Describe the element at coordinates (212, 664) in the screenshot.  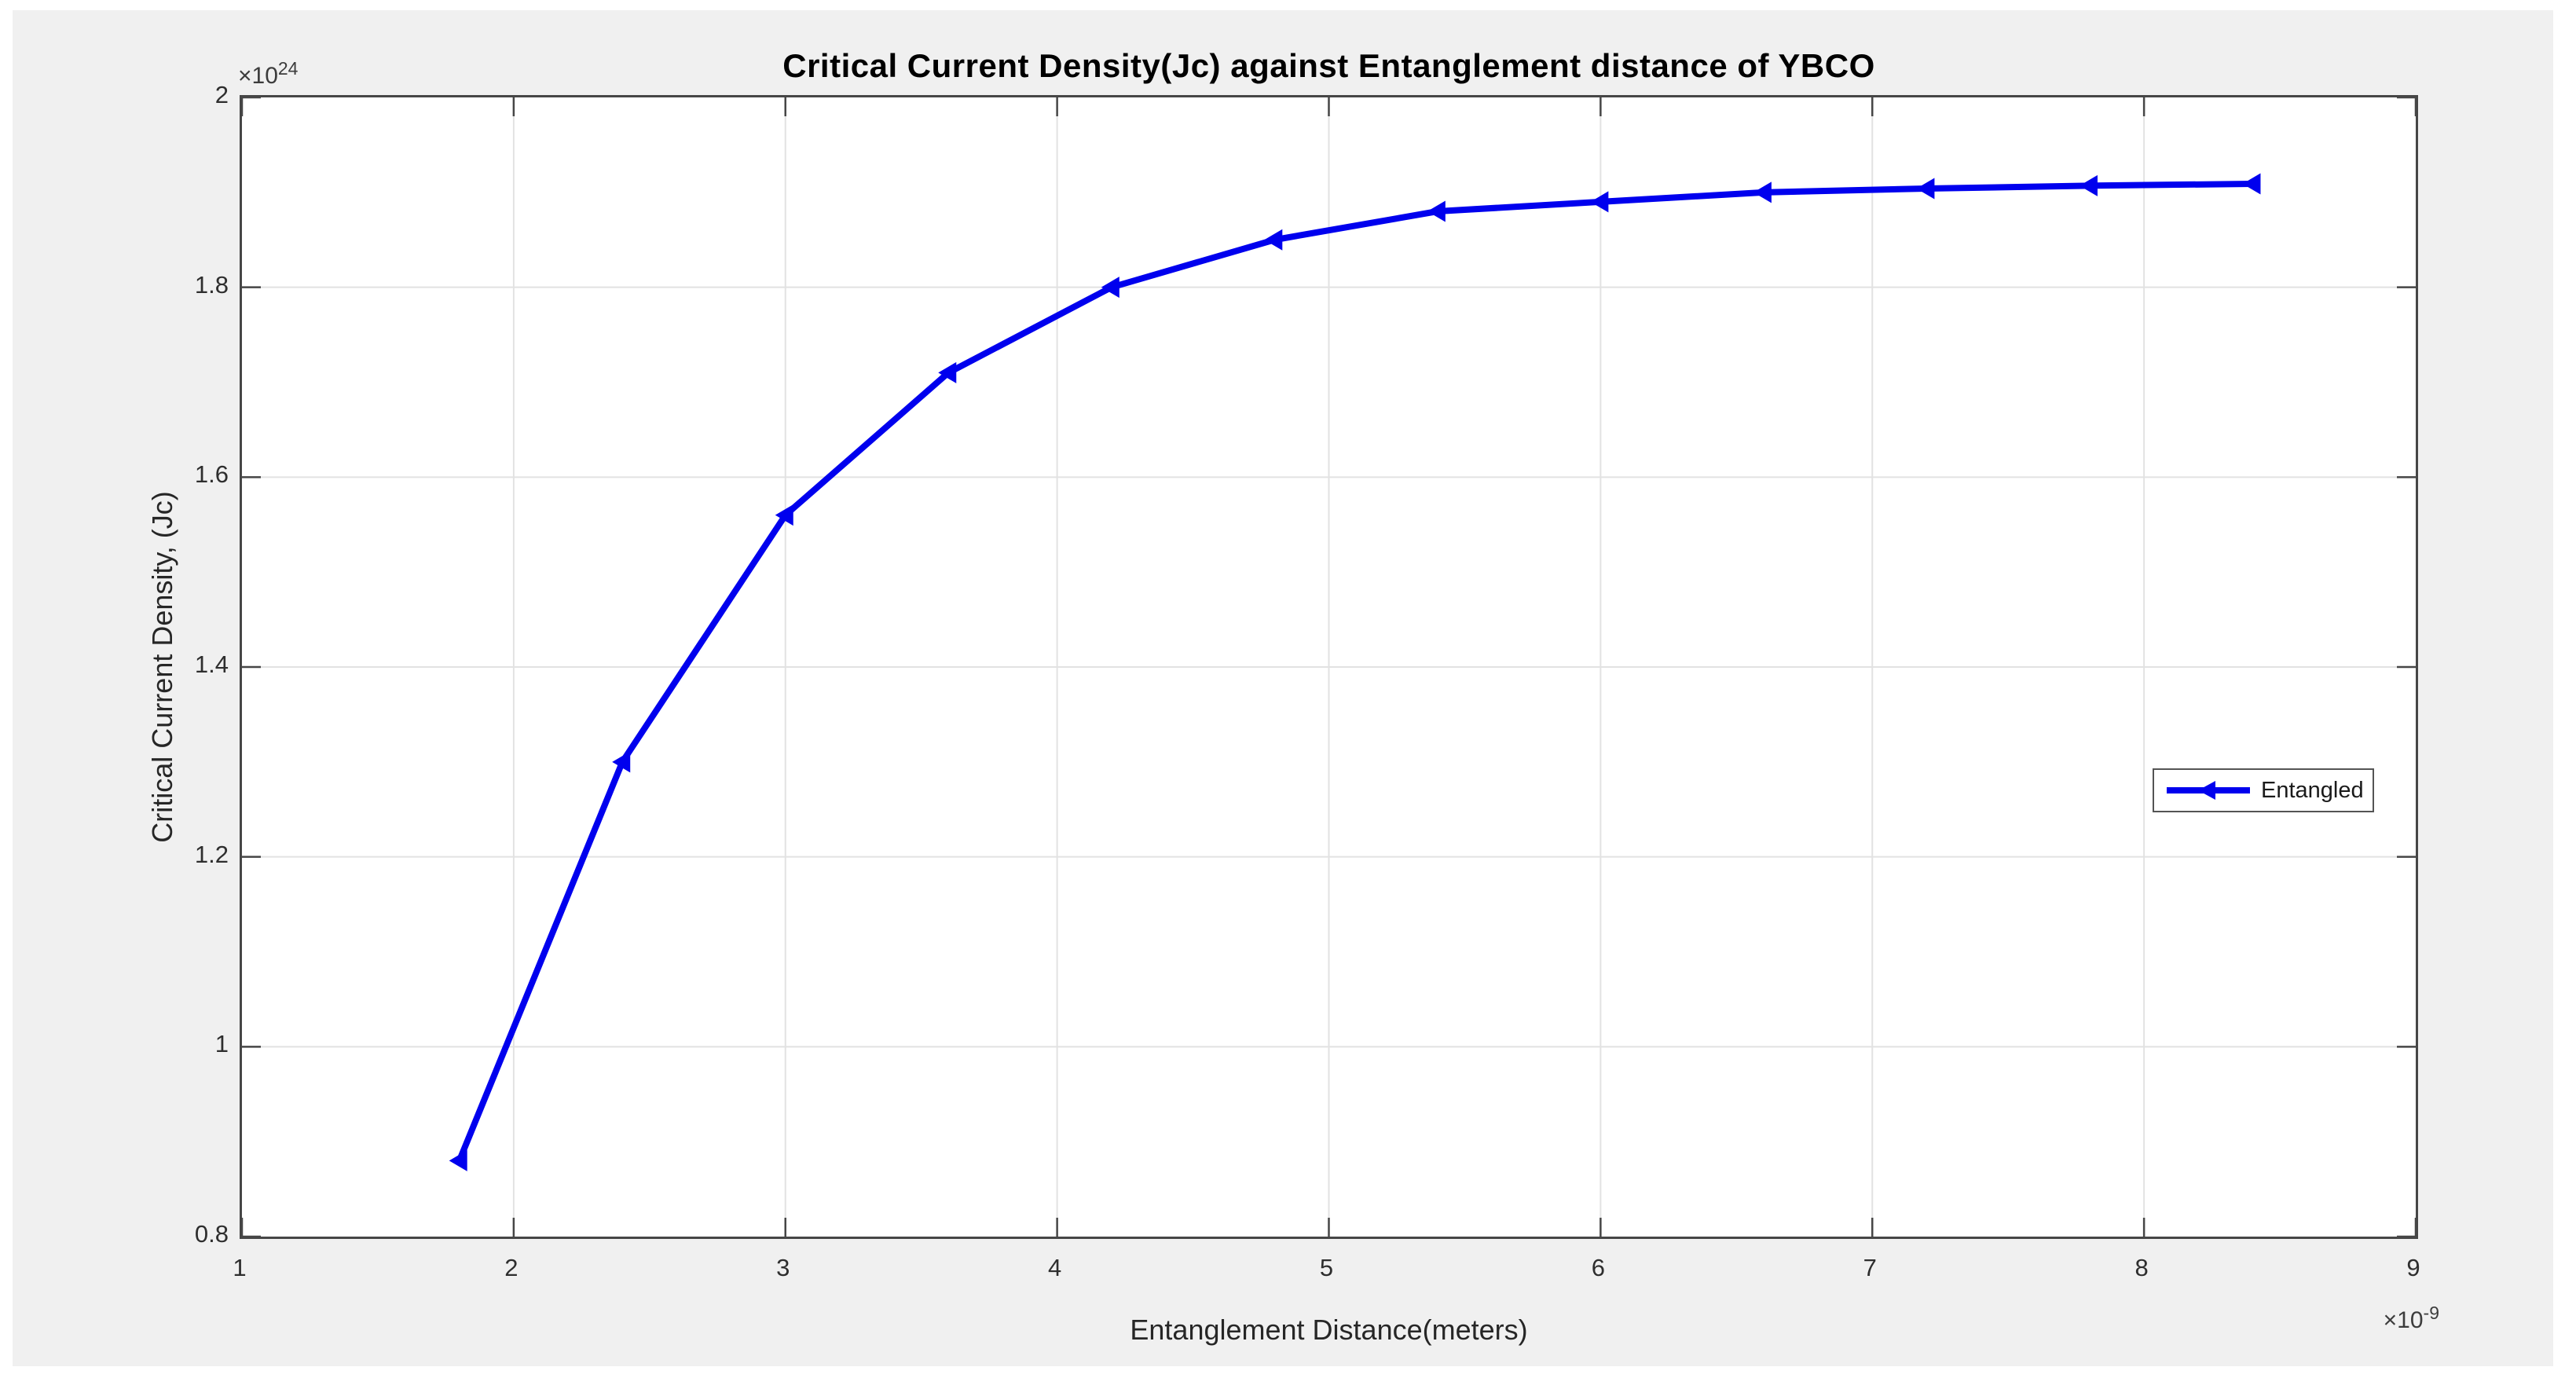
I see `y-tick-label: 1.4` at that location.